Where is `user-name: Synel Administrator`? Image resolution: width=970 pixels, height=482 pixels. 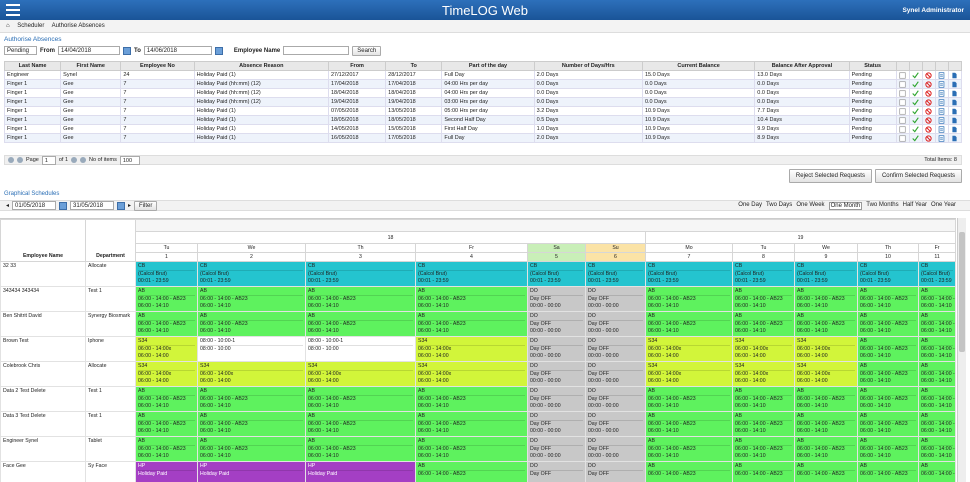
user-name: Synel Administrator is located at coordinates (933, 10).